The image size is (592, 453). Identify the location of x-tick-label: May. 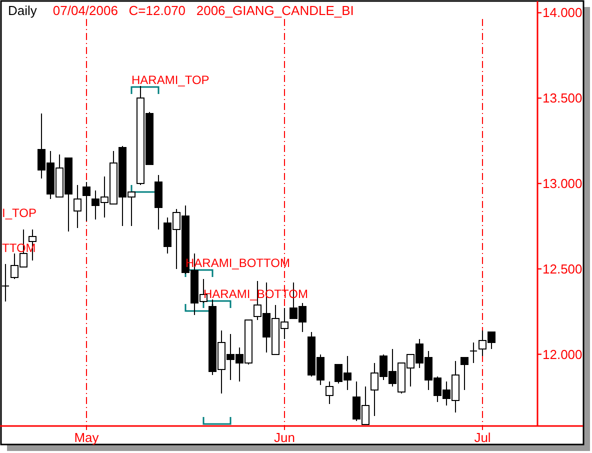
(87, 437).